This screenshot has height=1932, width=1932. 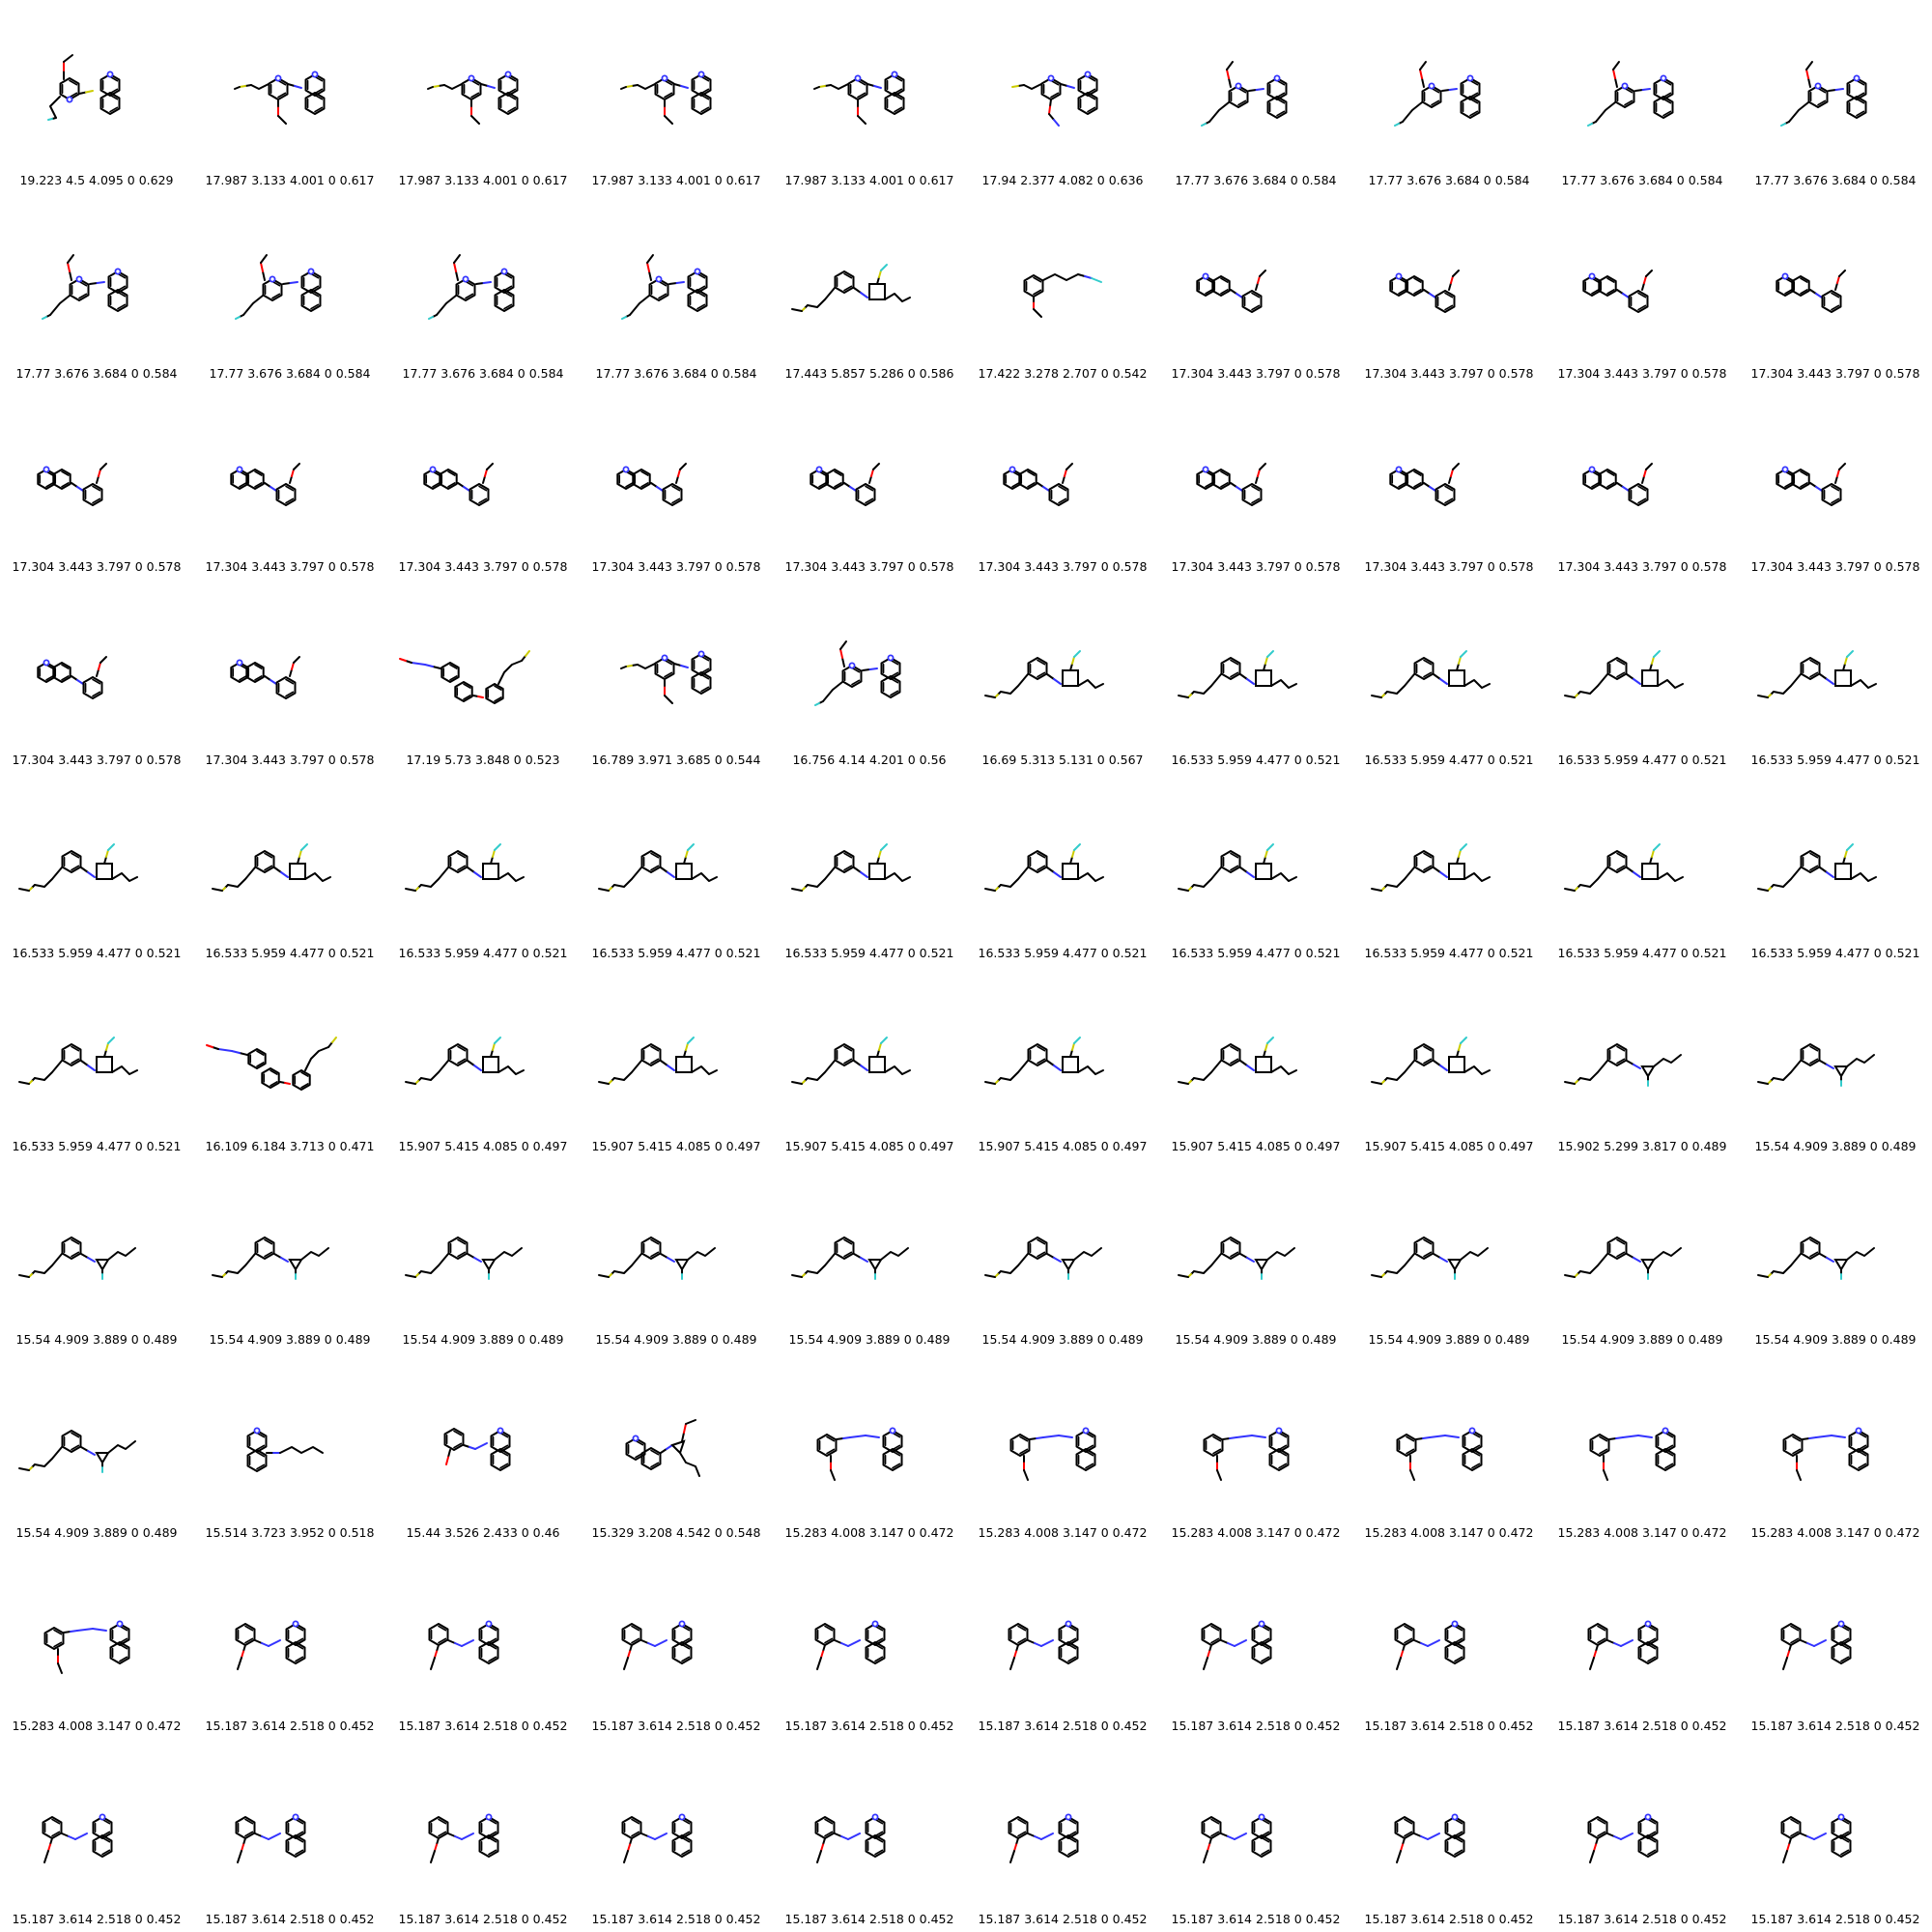 What do you see at coordinates (1255, 1062) in the screenshot?
I see `molecule-cell: 15.907 5.415 4.085 0 0.497` at bounding box center [1255, 1062].